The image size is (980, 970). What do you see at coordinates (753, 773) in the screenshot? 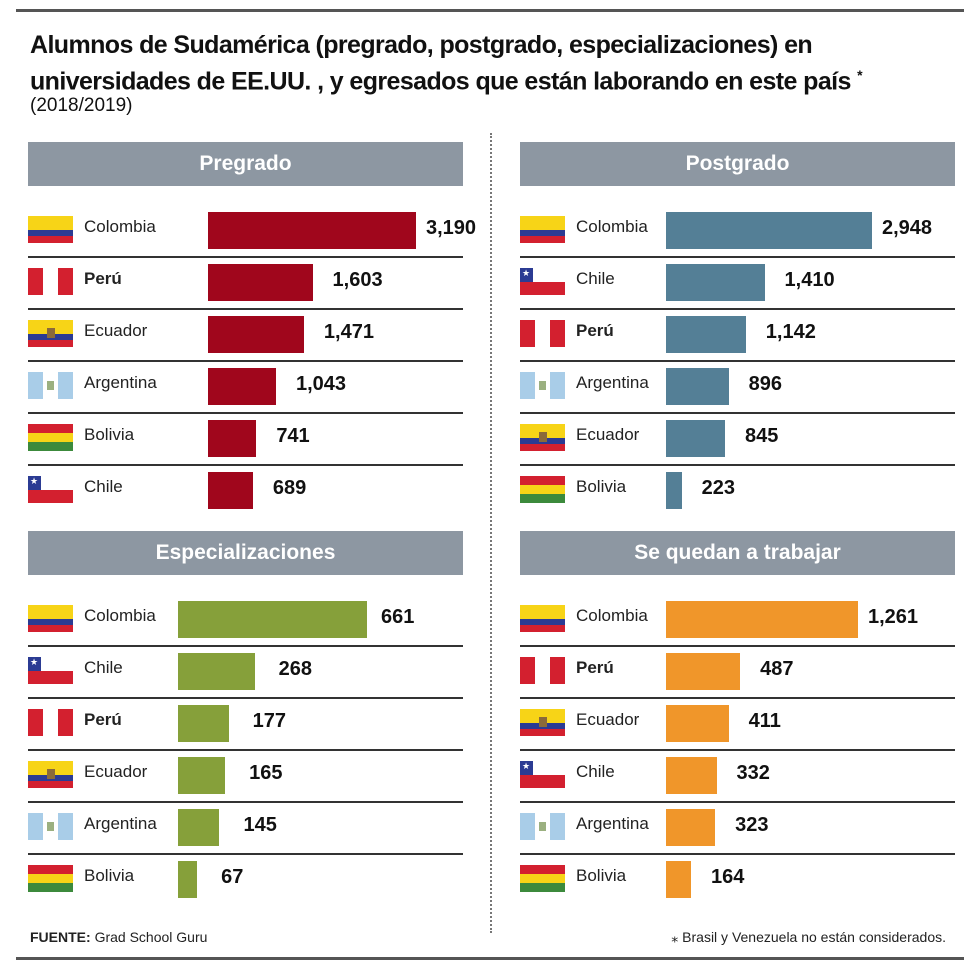
I see `data-label: 332` at bounding box center [753, 773].